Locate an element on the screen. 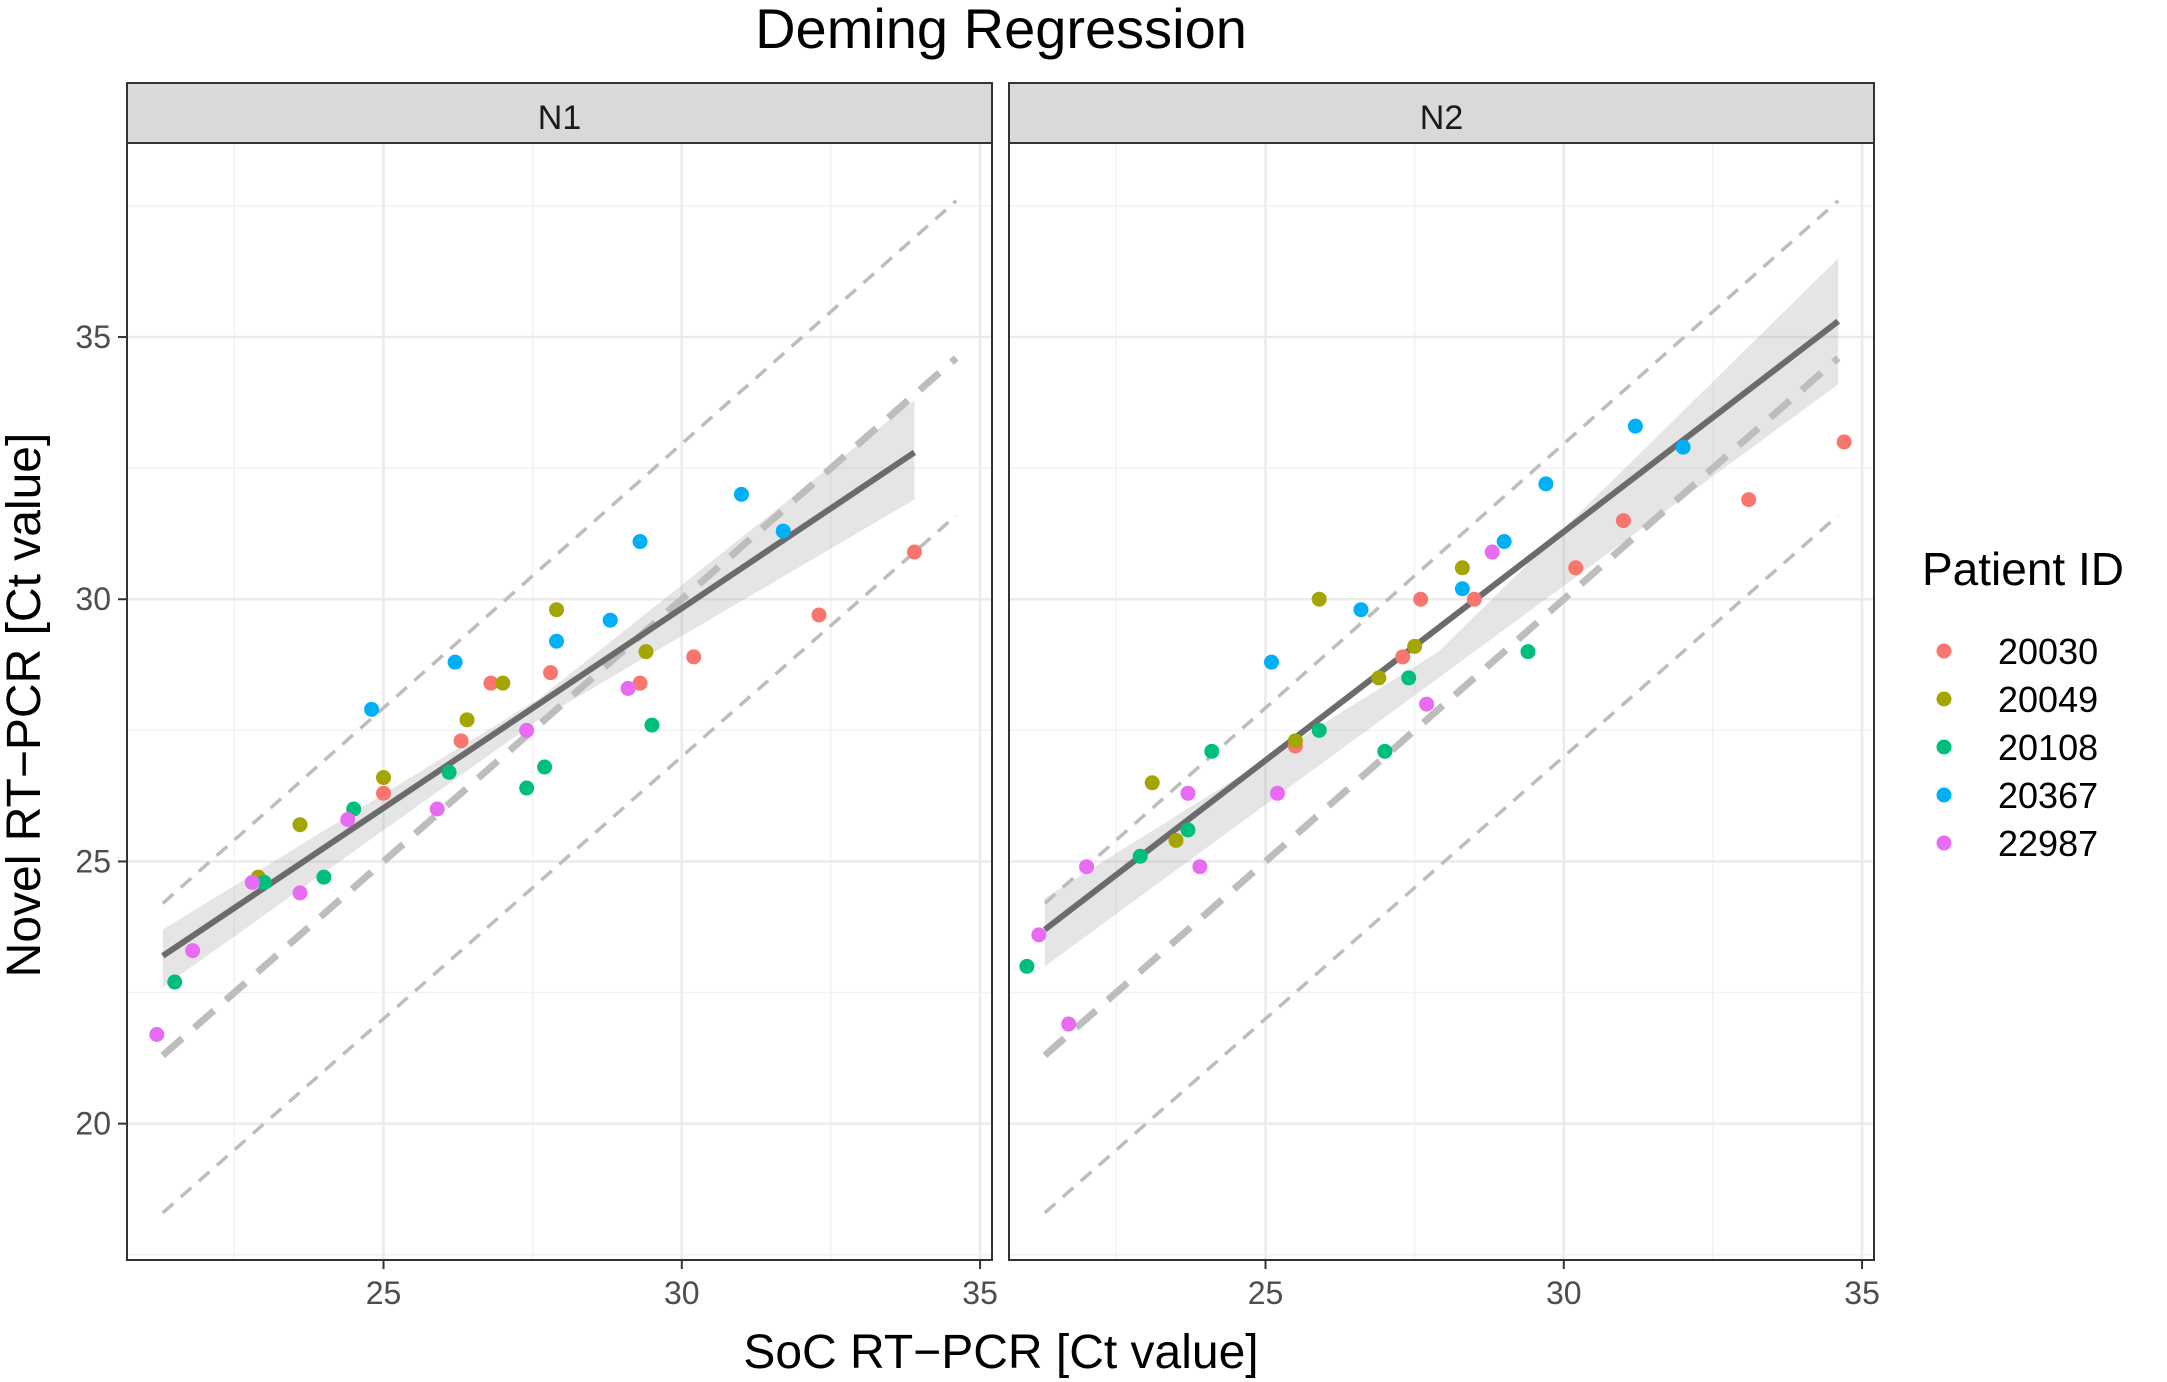  y-tick-label: 25 is located at coordinates (93, 861).